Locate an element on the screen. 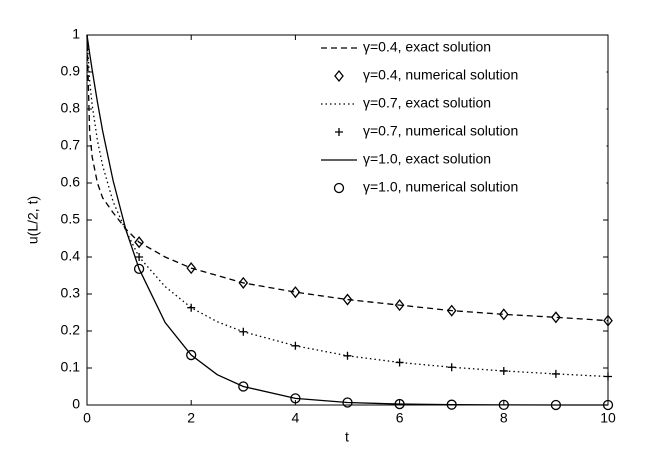 This screenshot has width=664, height=456. y-tick-label: 0.6 is located at coordinates (71, 182).